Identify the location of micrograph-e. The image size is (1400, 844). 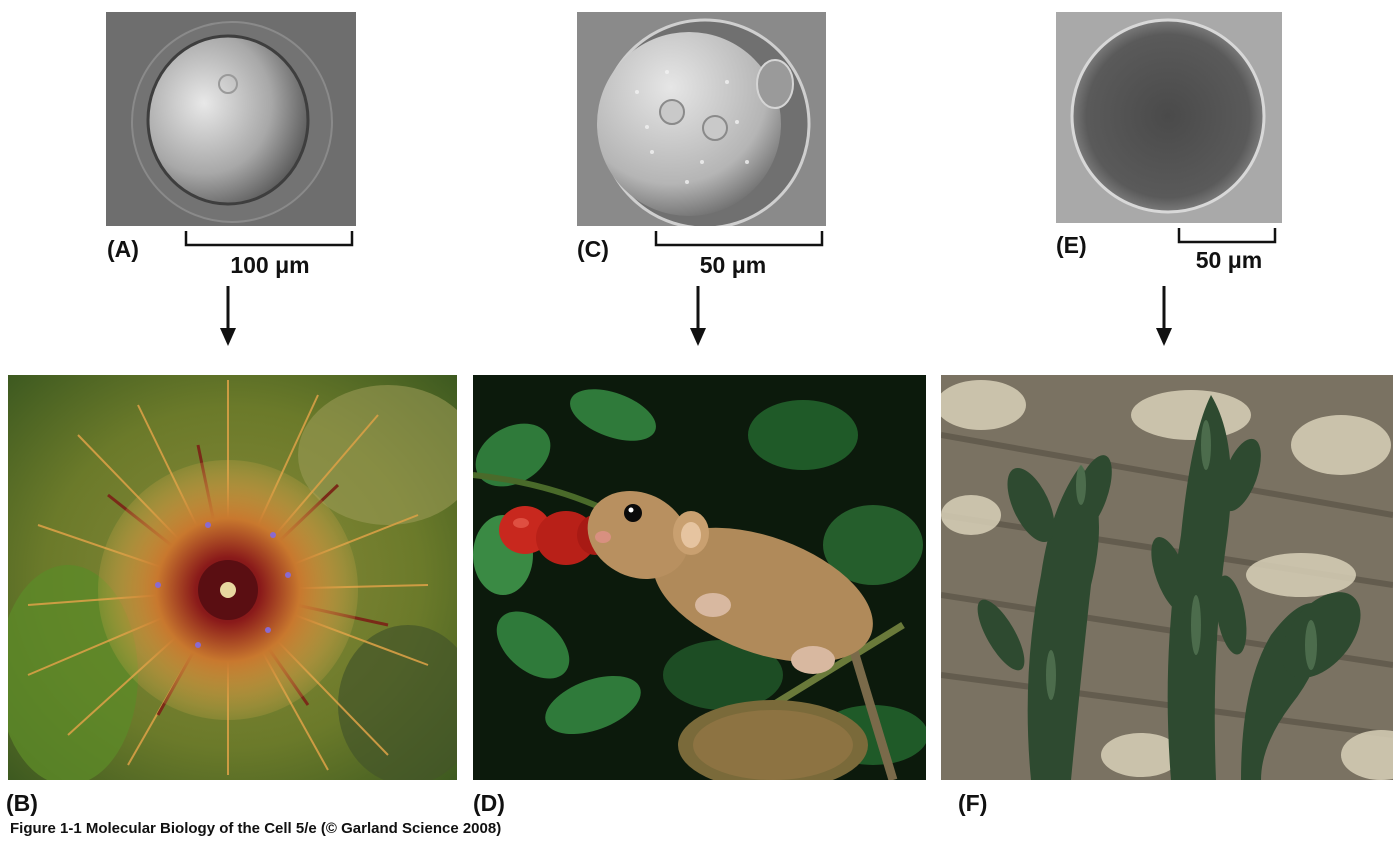
(1169, 117).